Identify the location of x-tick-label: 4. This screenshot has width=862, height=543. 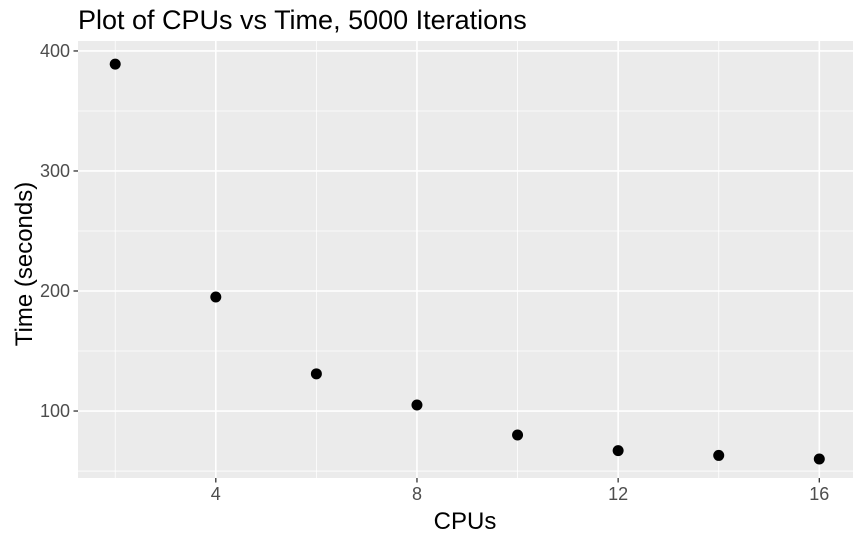
(216, 494).